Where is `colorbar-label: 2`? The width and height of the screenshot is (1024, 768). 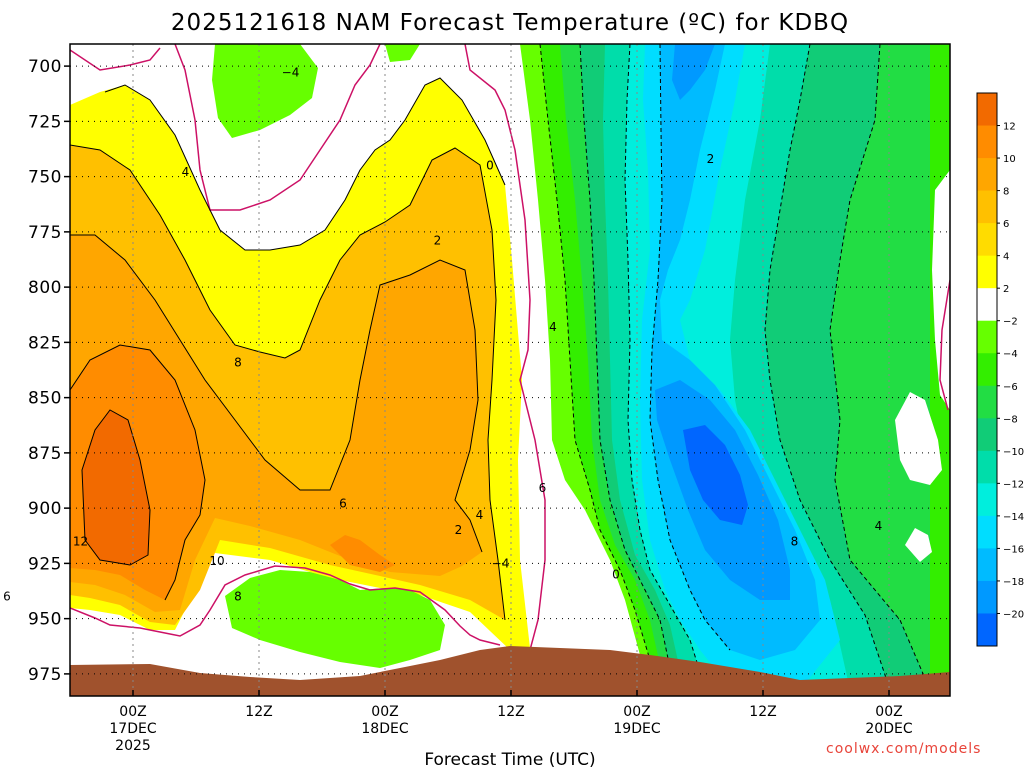
colorbar-label: 2 is located at coordinates (1006, 289).